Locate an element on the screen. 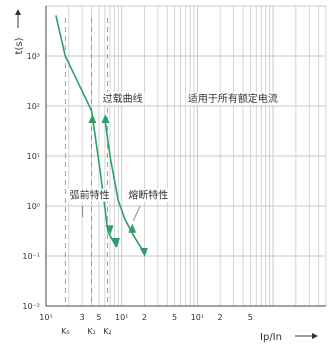 The height and width of the screenshot is (352, 331). annotation-label: 过载曲线 is located at coordinates (123, 98).